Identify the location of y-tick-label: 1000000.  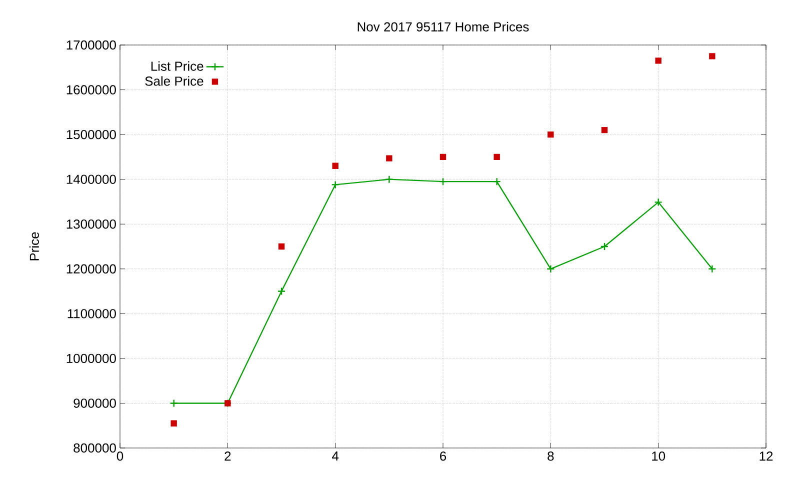
(91, 359).